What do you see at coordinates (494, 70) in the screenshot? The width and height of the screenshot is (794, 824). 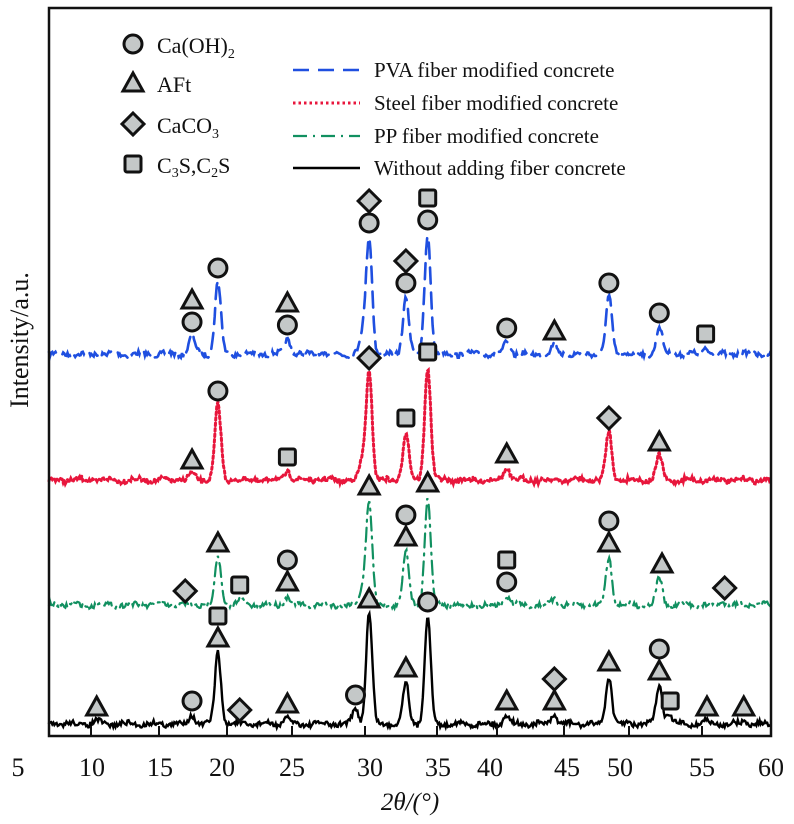 I see `legend-series-label: PVA fiber modified concrete` at bounding box center [494, 70].